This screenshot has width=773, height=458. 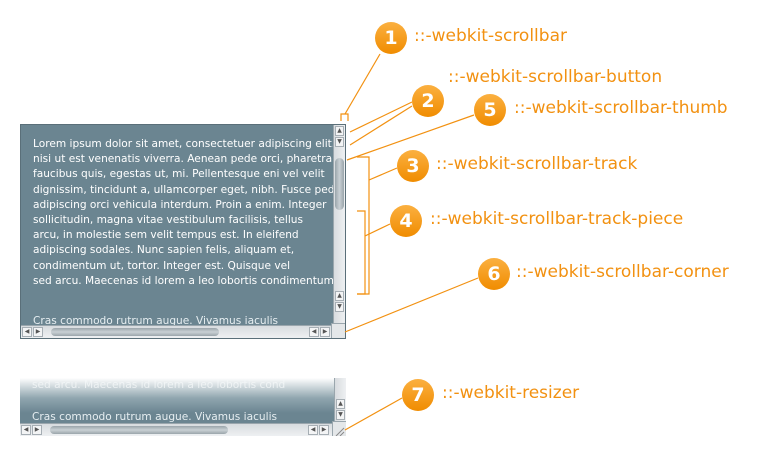 I want to click on callout-label-scrollbar-track-piece: ::-webkit-scrollbar-track-piece, so click(x=557, y=219).